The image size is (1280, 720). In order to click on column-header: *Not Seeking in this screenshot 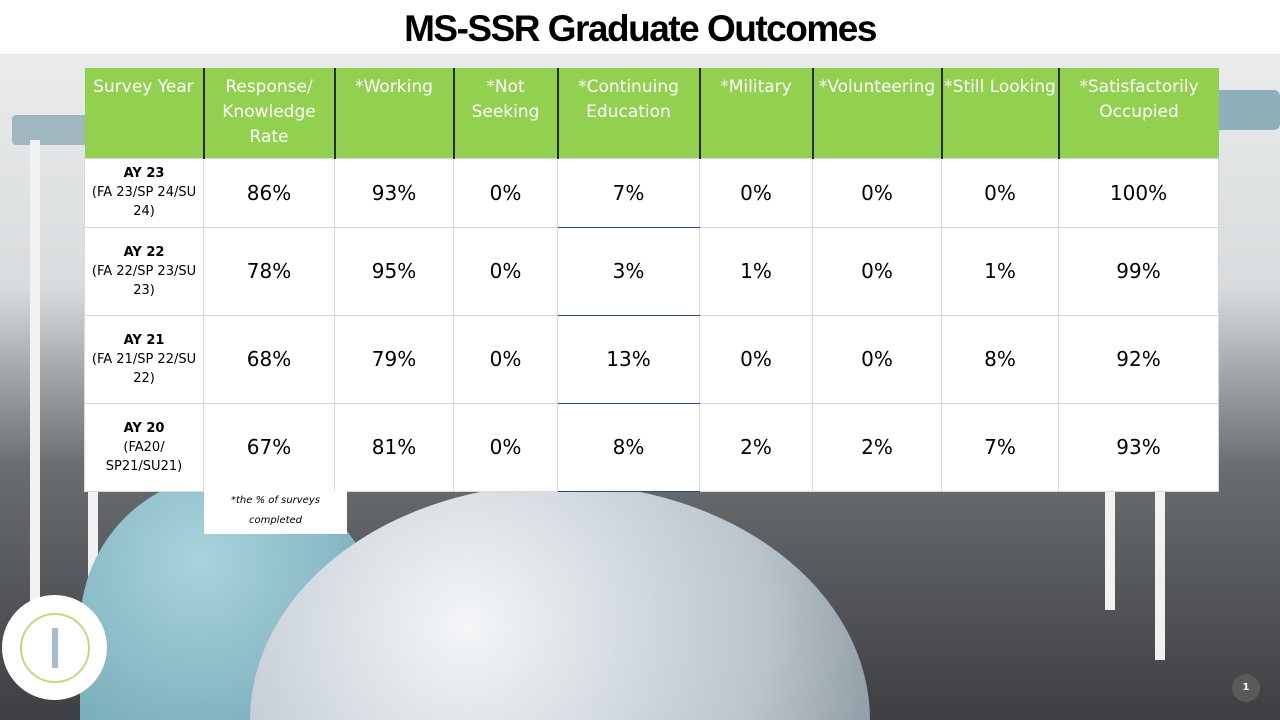, I will do `click(505, 113)`.